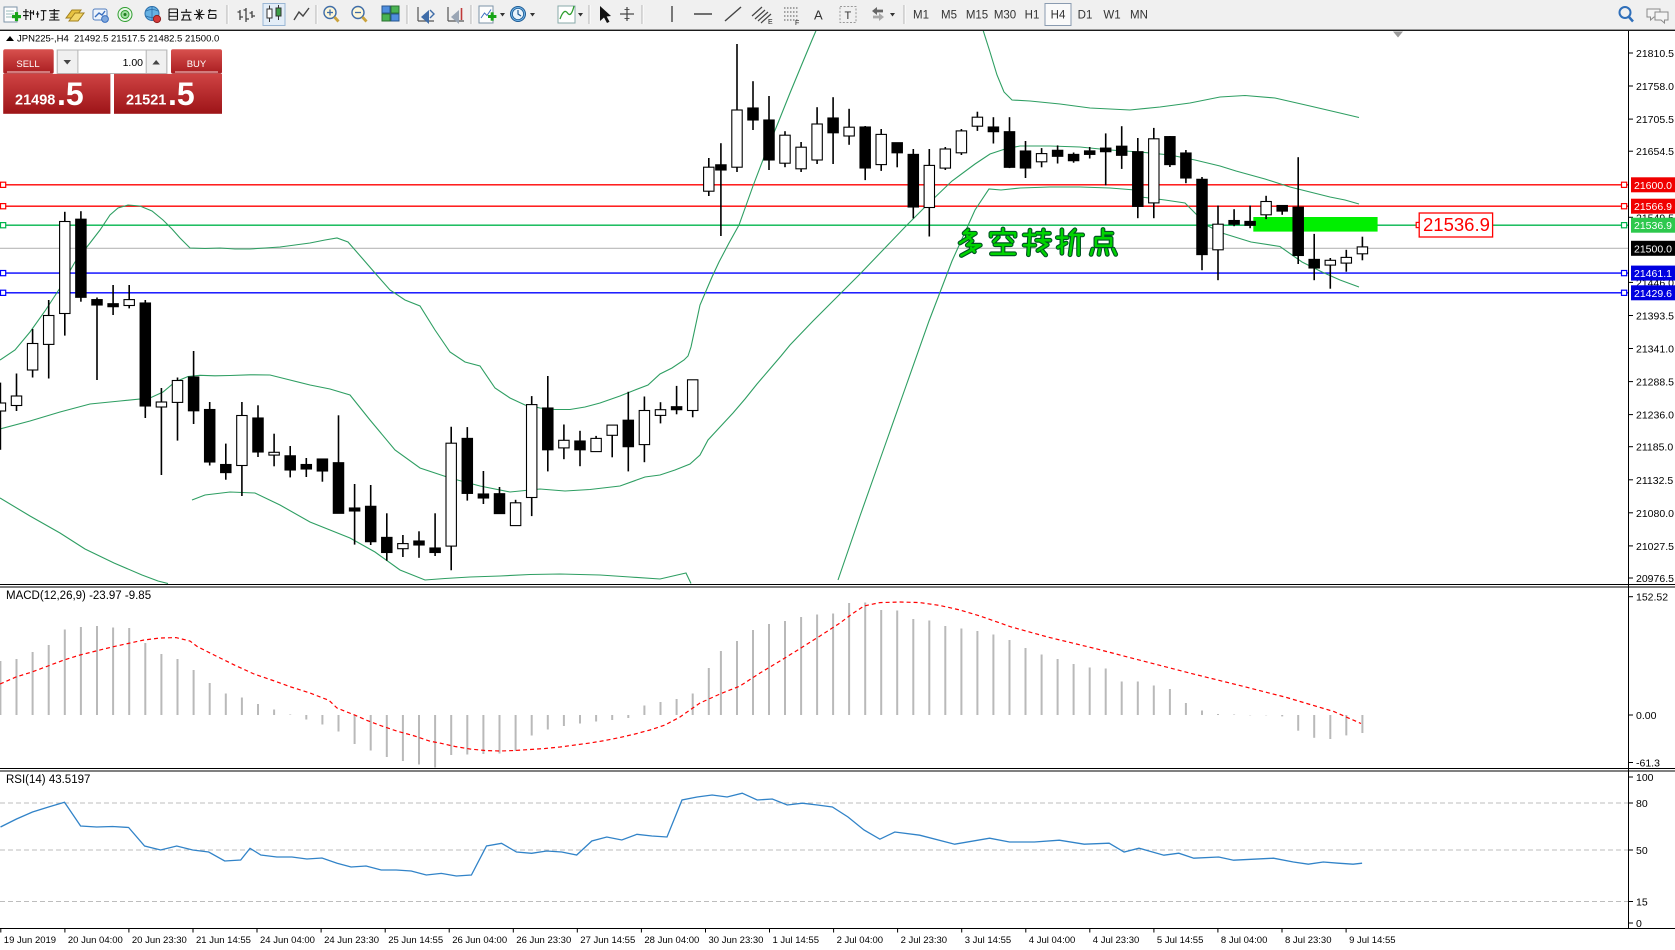  Describe the element at coordinates (1655, 152) in the screenshot. I see `svg-text: 21654.5` at that location.